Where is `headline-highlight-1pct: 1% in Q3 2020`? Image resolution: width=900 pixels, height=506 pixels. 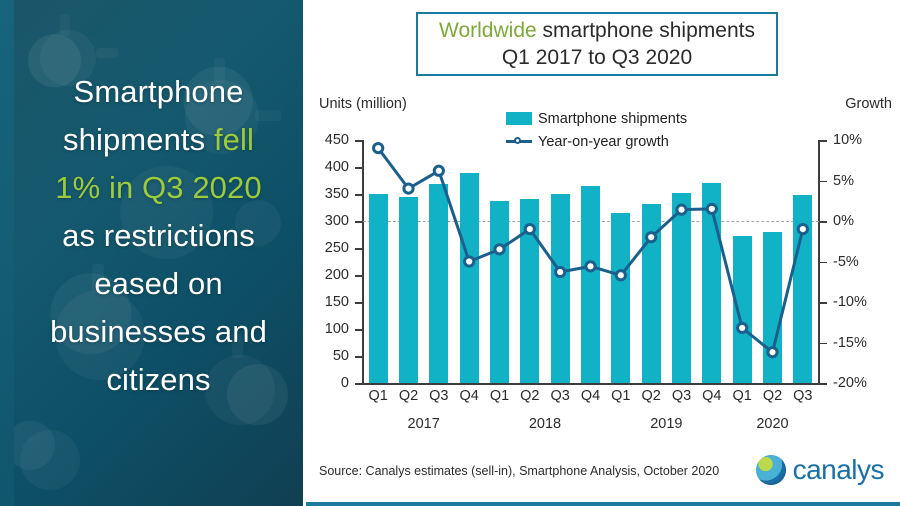
headline-highlight-1pct: 1% in Q3 2020 is located at coordinates (158, 187).